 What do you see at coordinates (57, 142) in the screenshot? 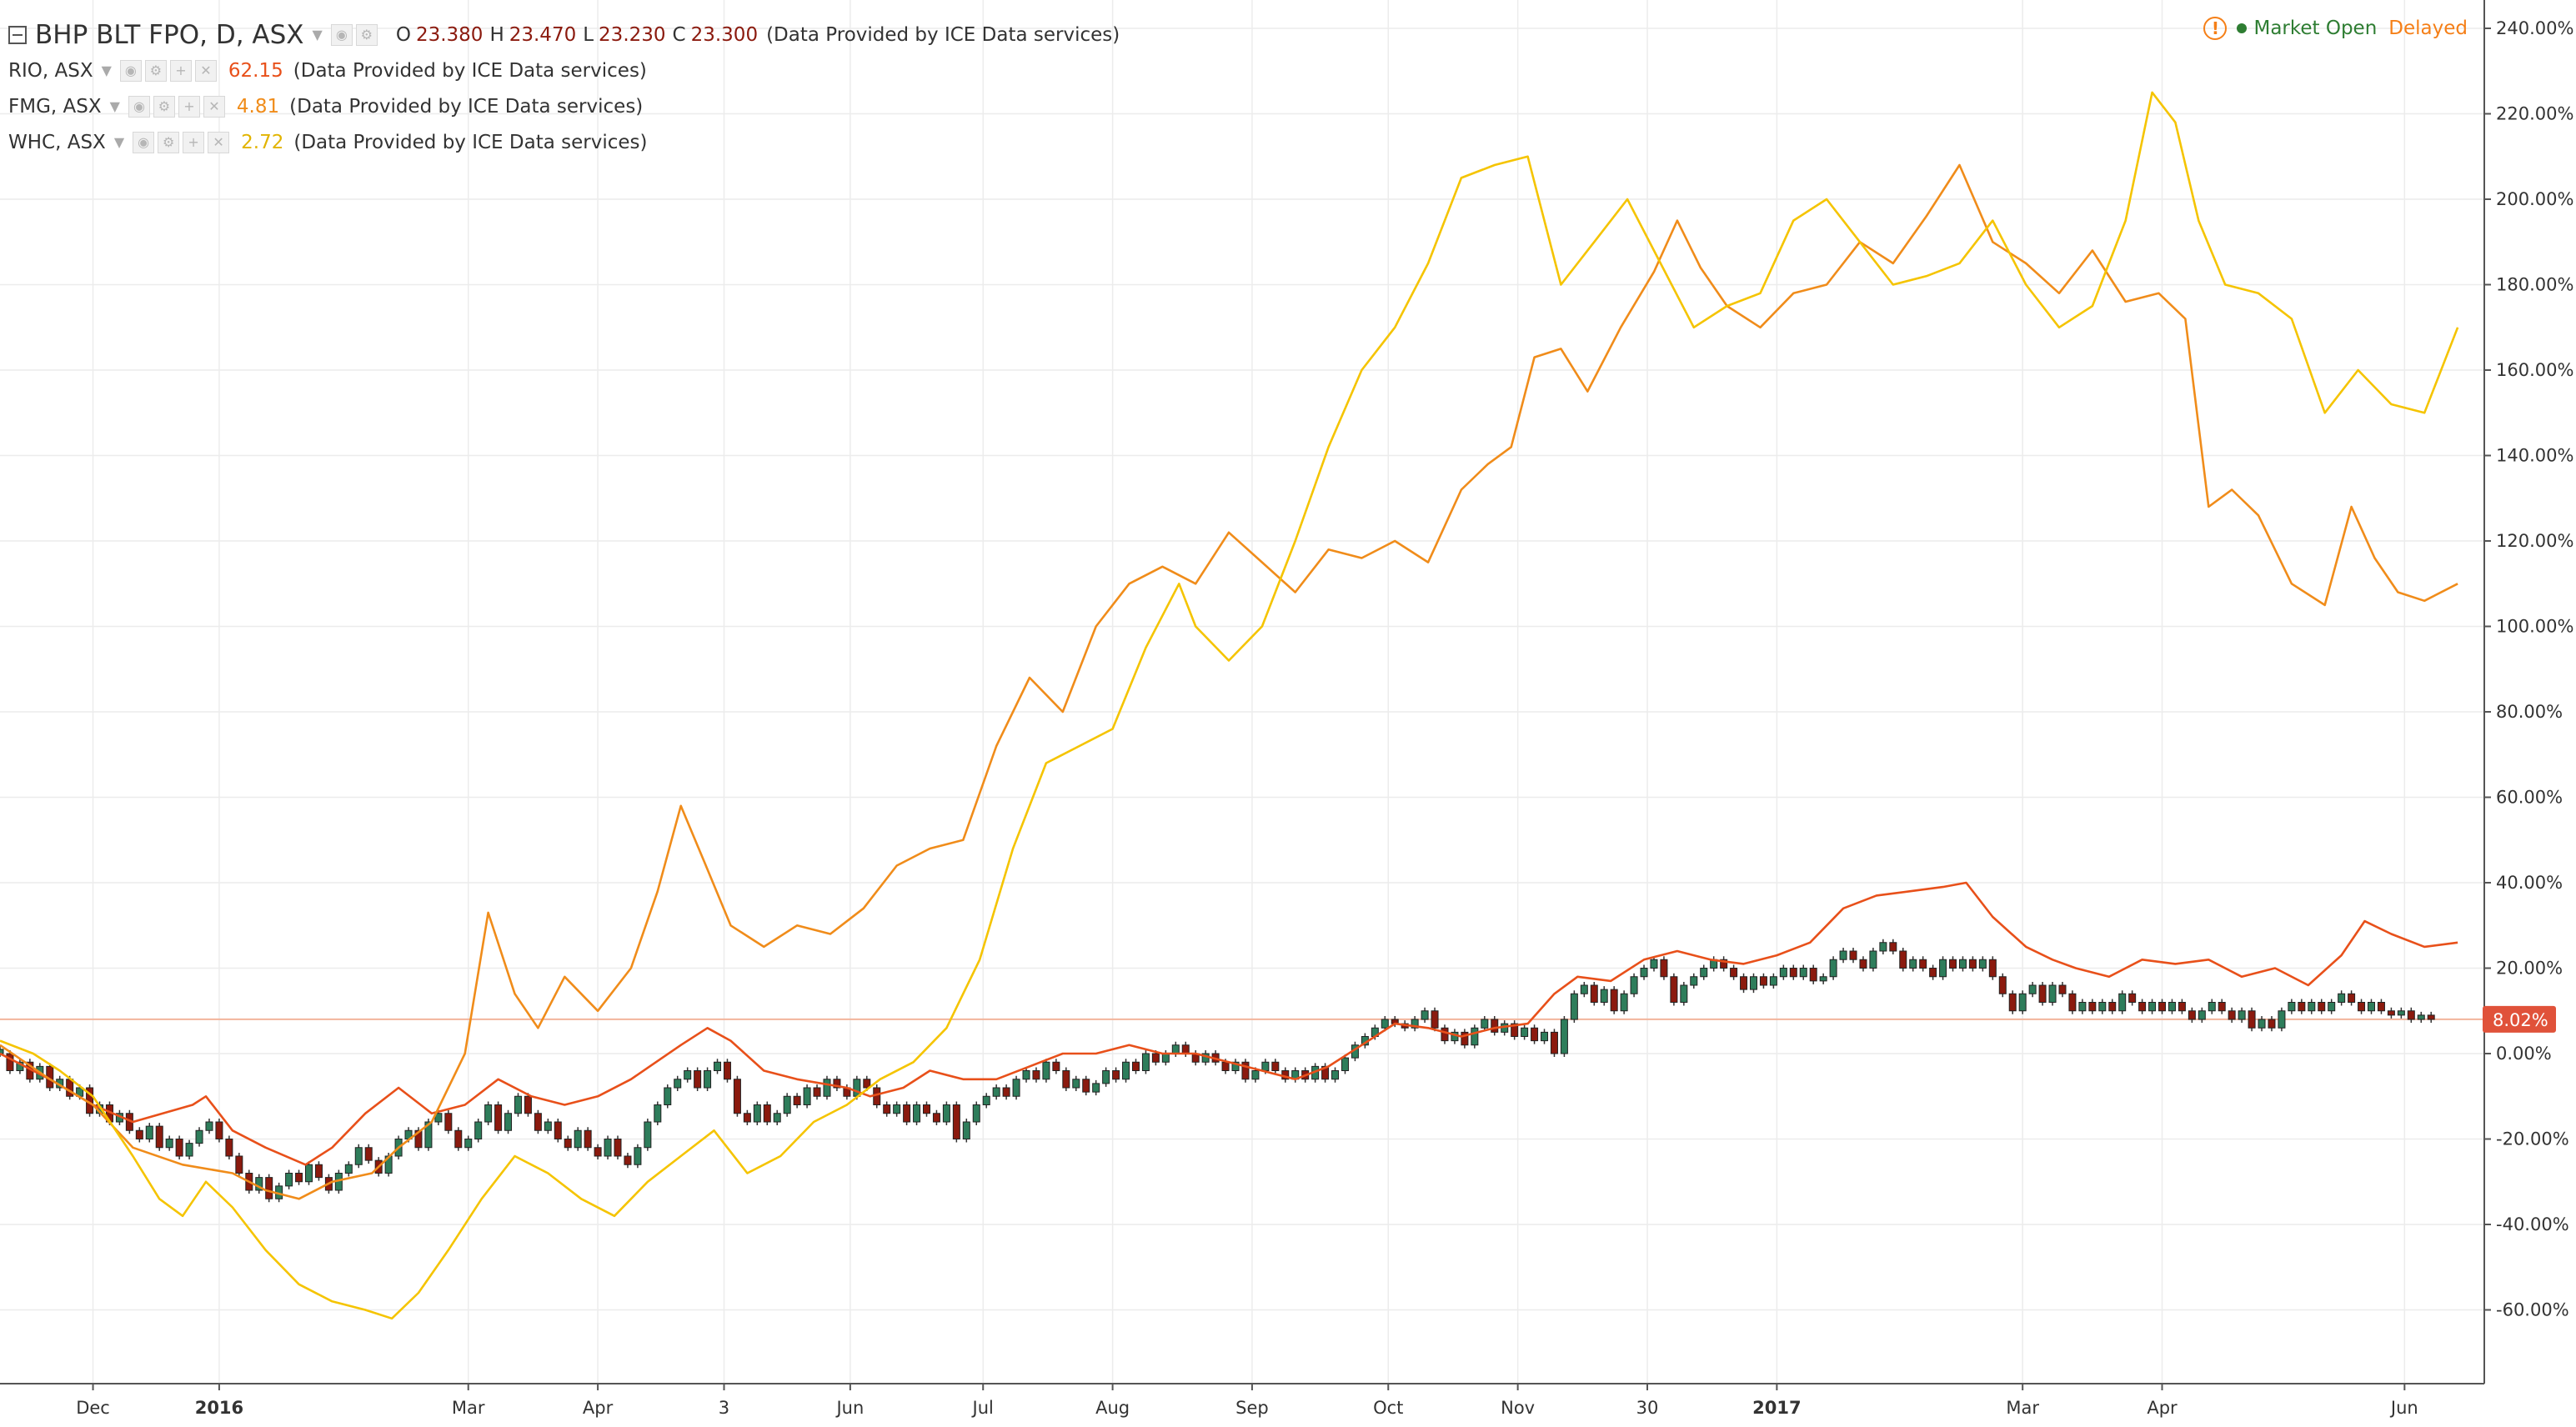
I see `compare-symbol: WHC, ASX` at bounding box center [57, 142].